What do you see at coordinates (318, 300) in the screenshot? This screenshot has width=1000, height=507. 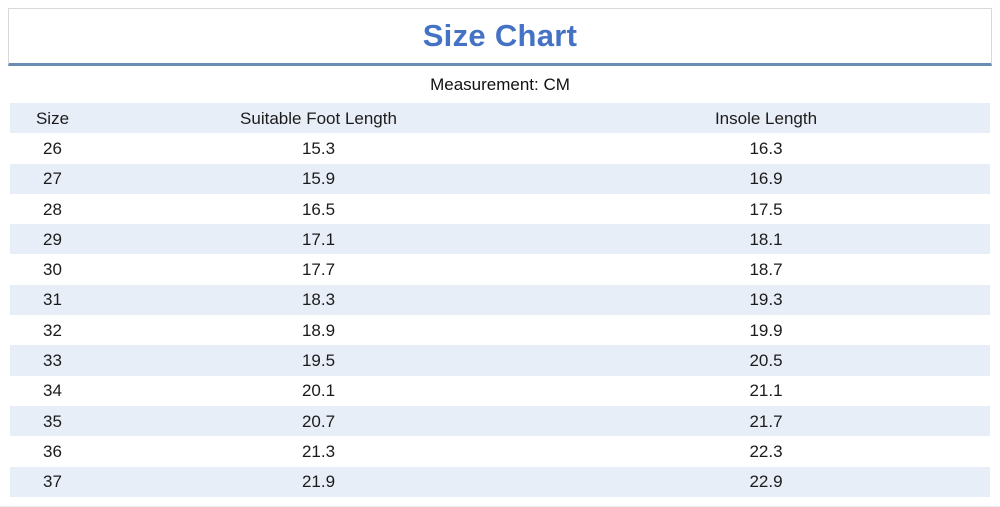 I see `table-cell: 18.3` at bounding box center [318, 300].